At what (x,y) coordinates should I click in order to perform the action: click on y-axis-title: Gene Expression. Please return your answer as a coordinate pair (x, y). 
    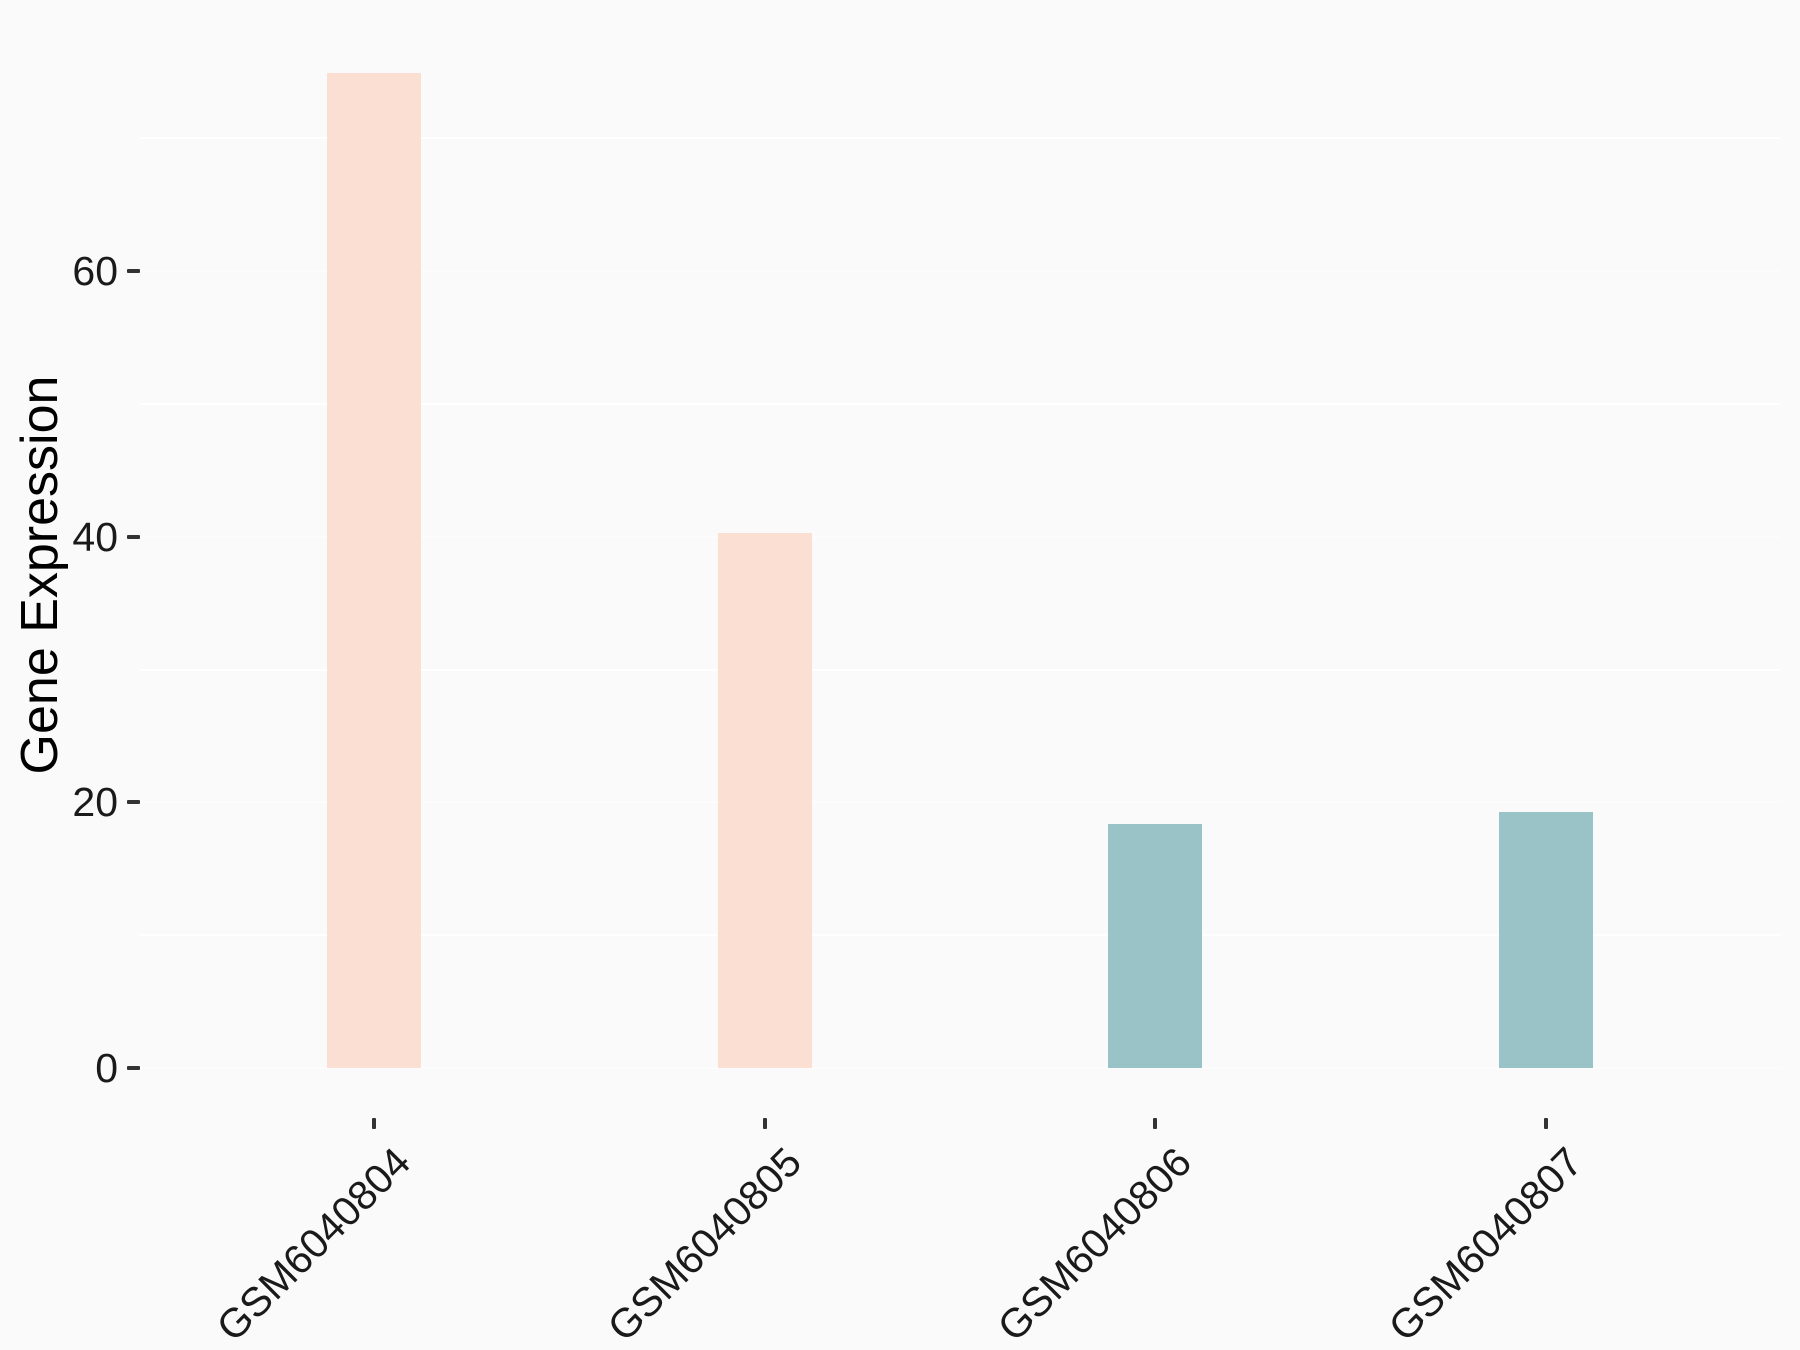
    Looking at the image, I should click on (40, 575).